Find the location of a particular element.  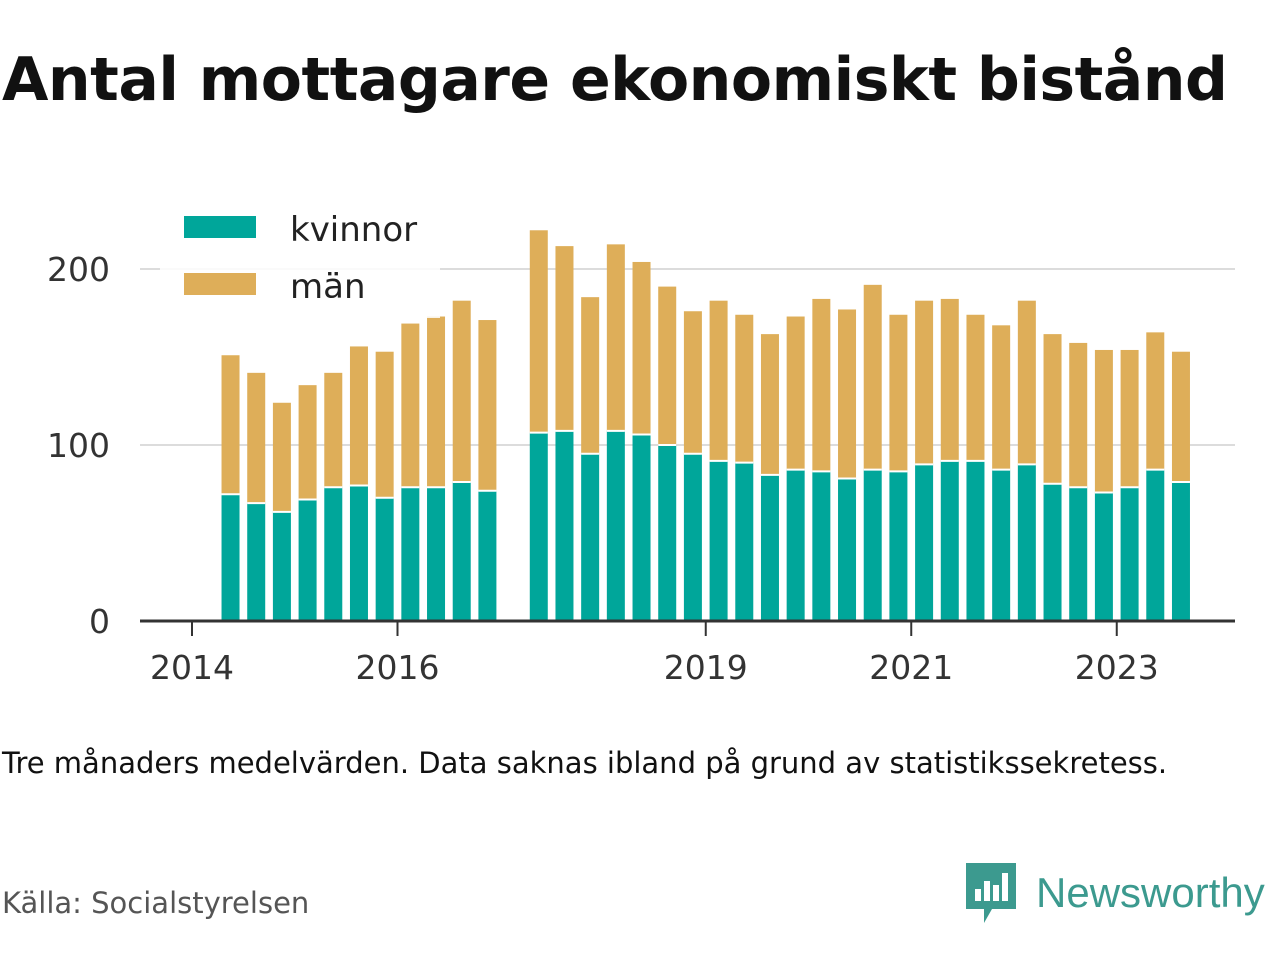

y-tick-label: 0 is located at coordinates (99, 621).